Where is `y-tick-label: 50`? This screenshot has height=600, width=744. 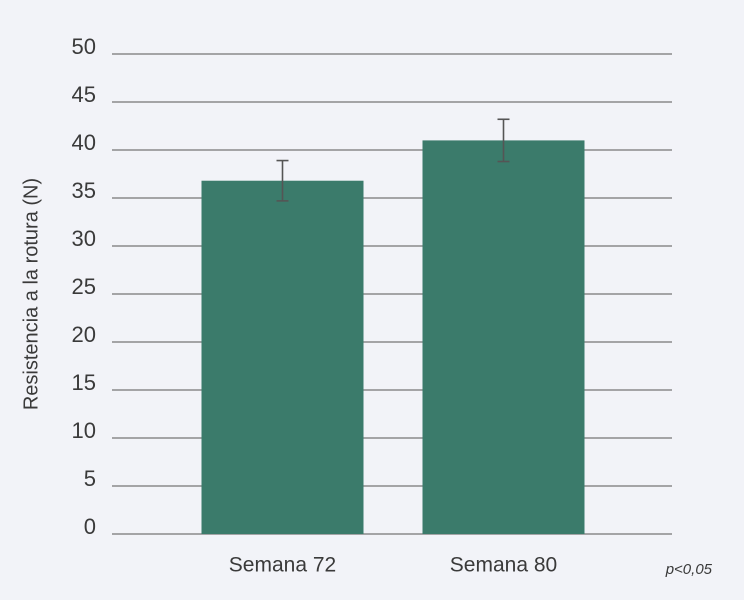 y-tick-label: 50 is located at coordinates (84, 46).